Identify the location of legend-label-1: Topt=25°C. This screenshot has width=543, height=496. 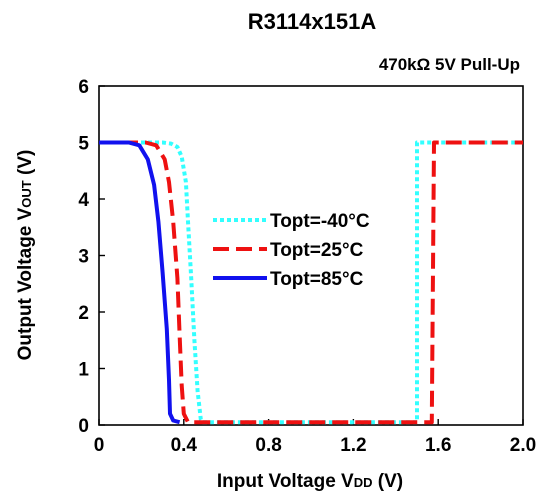
(317, 250).